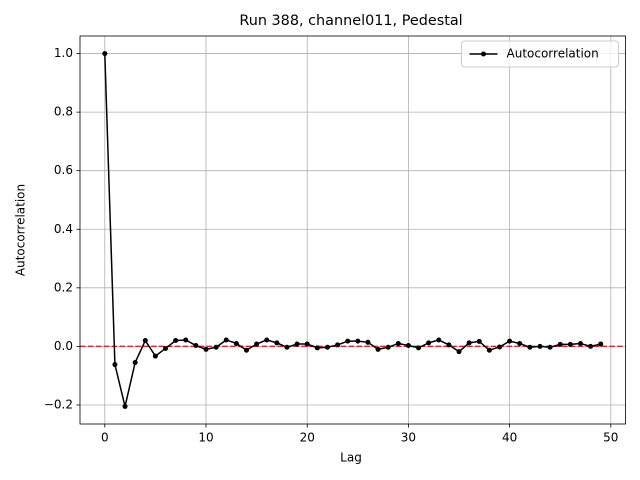  I want to click on x-tick-label: 0, so click(105, 438).